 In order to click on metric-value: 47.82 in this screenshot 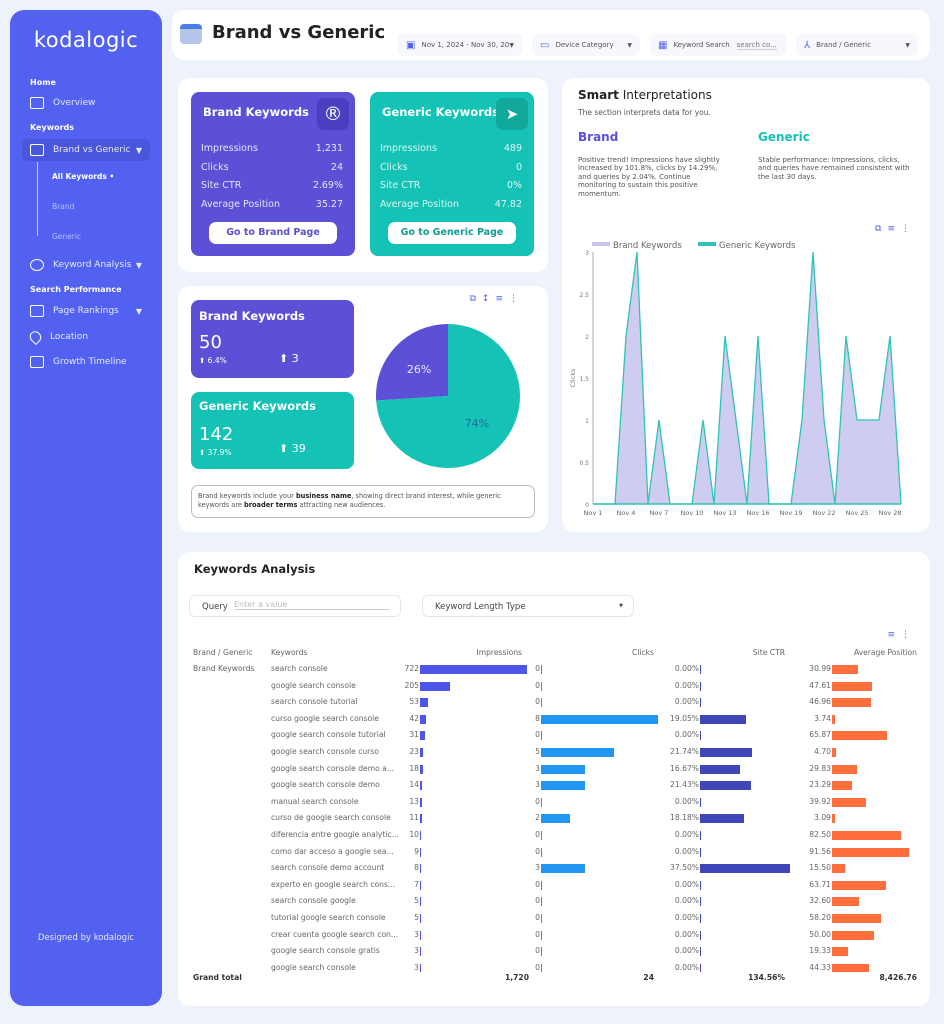, I will do `click(508, 204)`.